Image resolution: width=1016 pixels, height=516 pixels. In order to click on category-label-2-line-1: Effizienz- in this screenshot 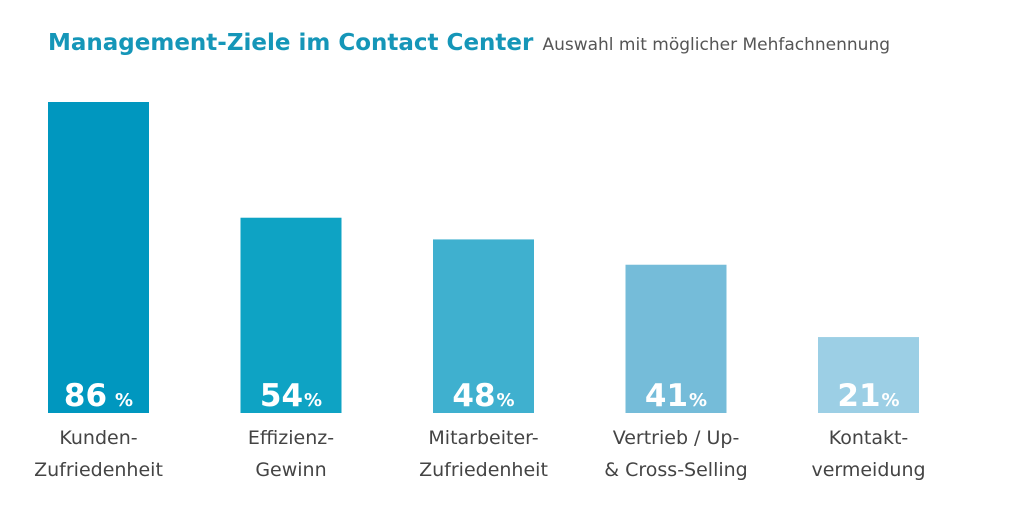, I will do `click(291, 438)`.